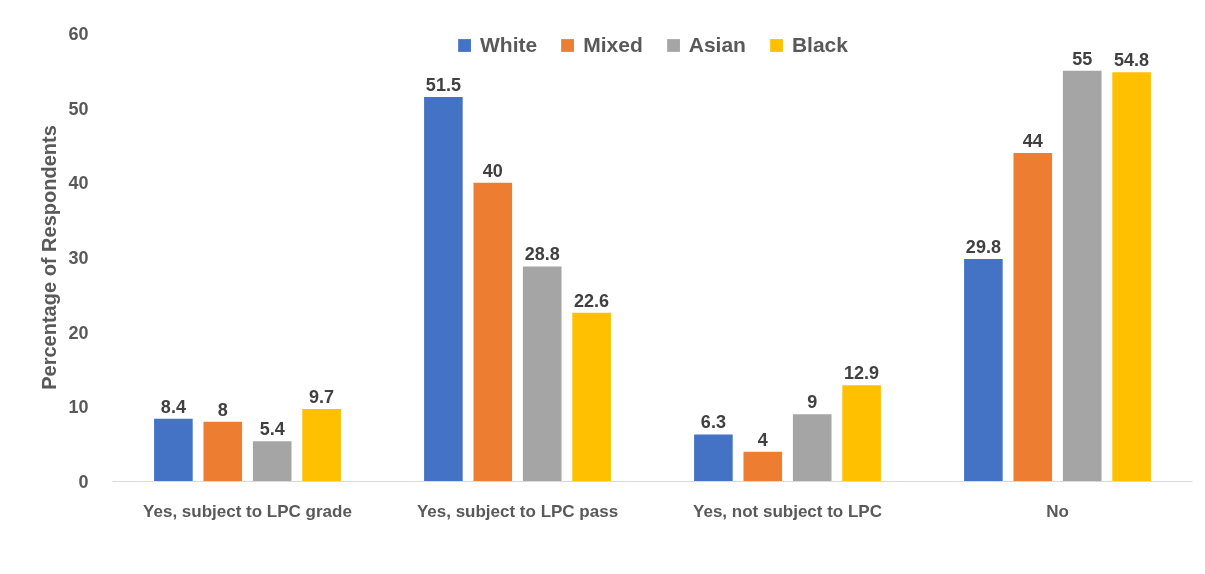  I want to click on data-label: 55, so click(1082, 58).